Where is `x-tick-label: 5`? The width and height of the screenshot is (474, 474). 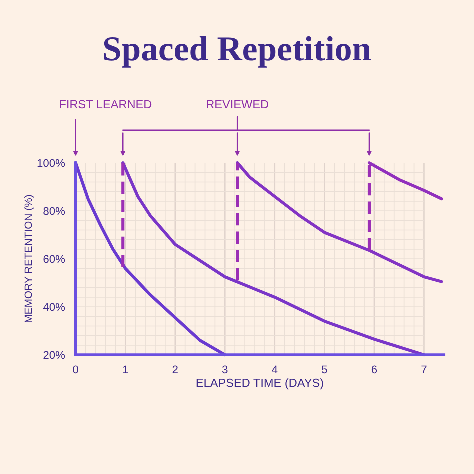
x-tick-label: 5 is located at coordinates (325, 370).